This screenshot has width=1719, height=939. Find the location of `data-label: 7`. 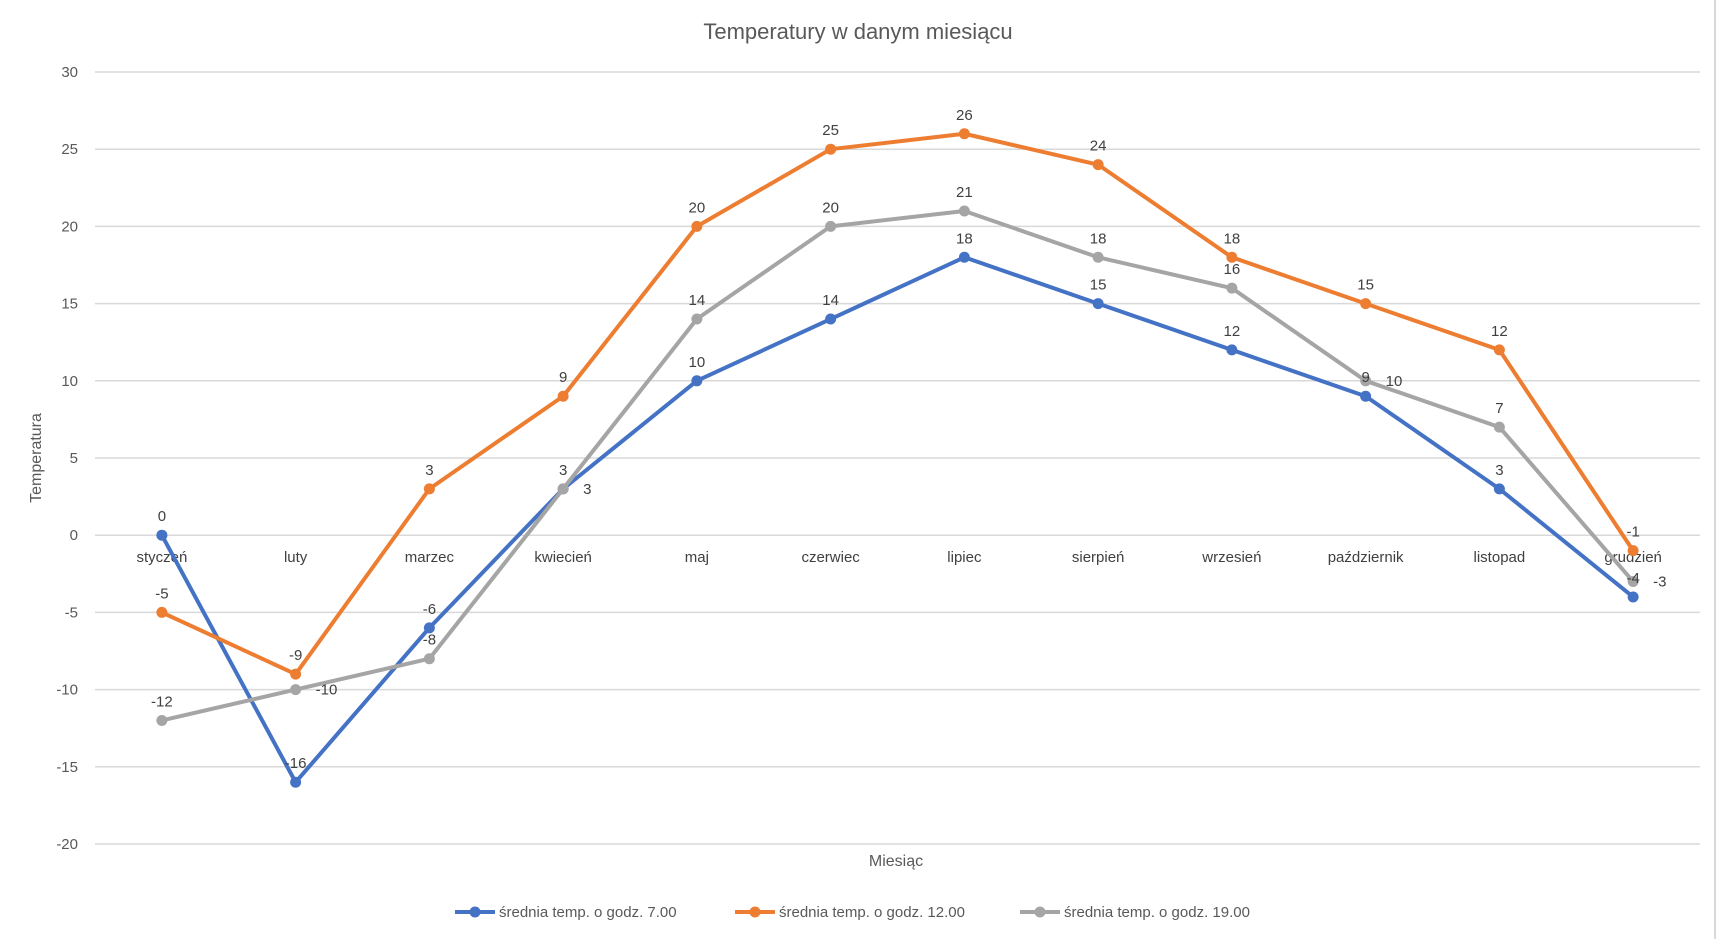

data-label: 7 is located at coordinates (1499, 408).